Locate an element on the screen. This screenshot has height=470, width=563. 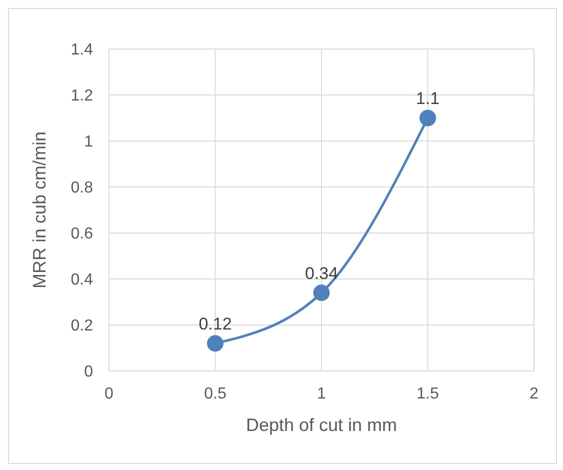
x-tick-label: 0 is located at coordinates (109, 393).